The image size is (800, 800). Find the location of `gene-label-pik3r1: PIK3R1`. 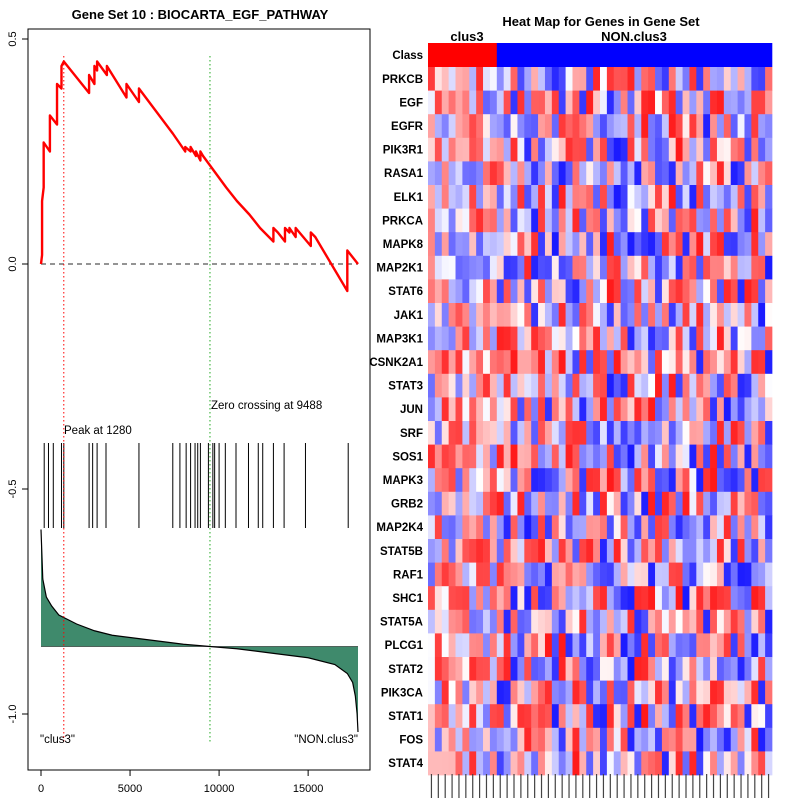

gene-label-pik3r1: PIK3R1 is located at coordinates (403, 151).